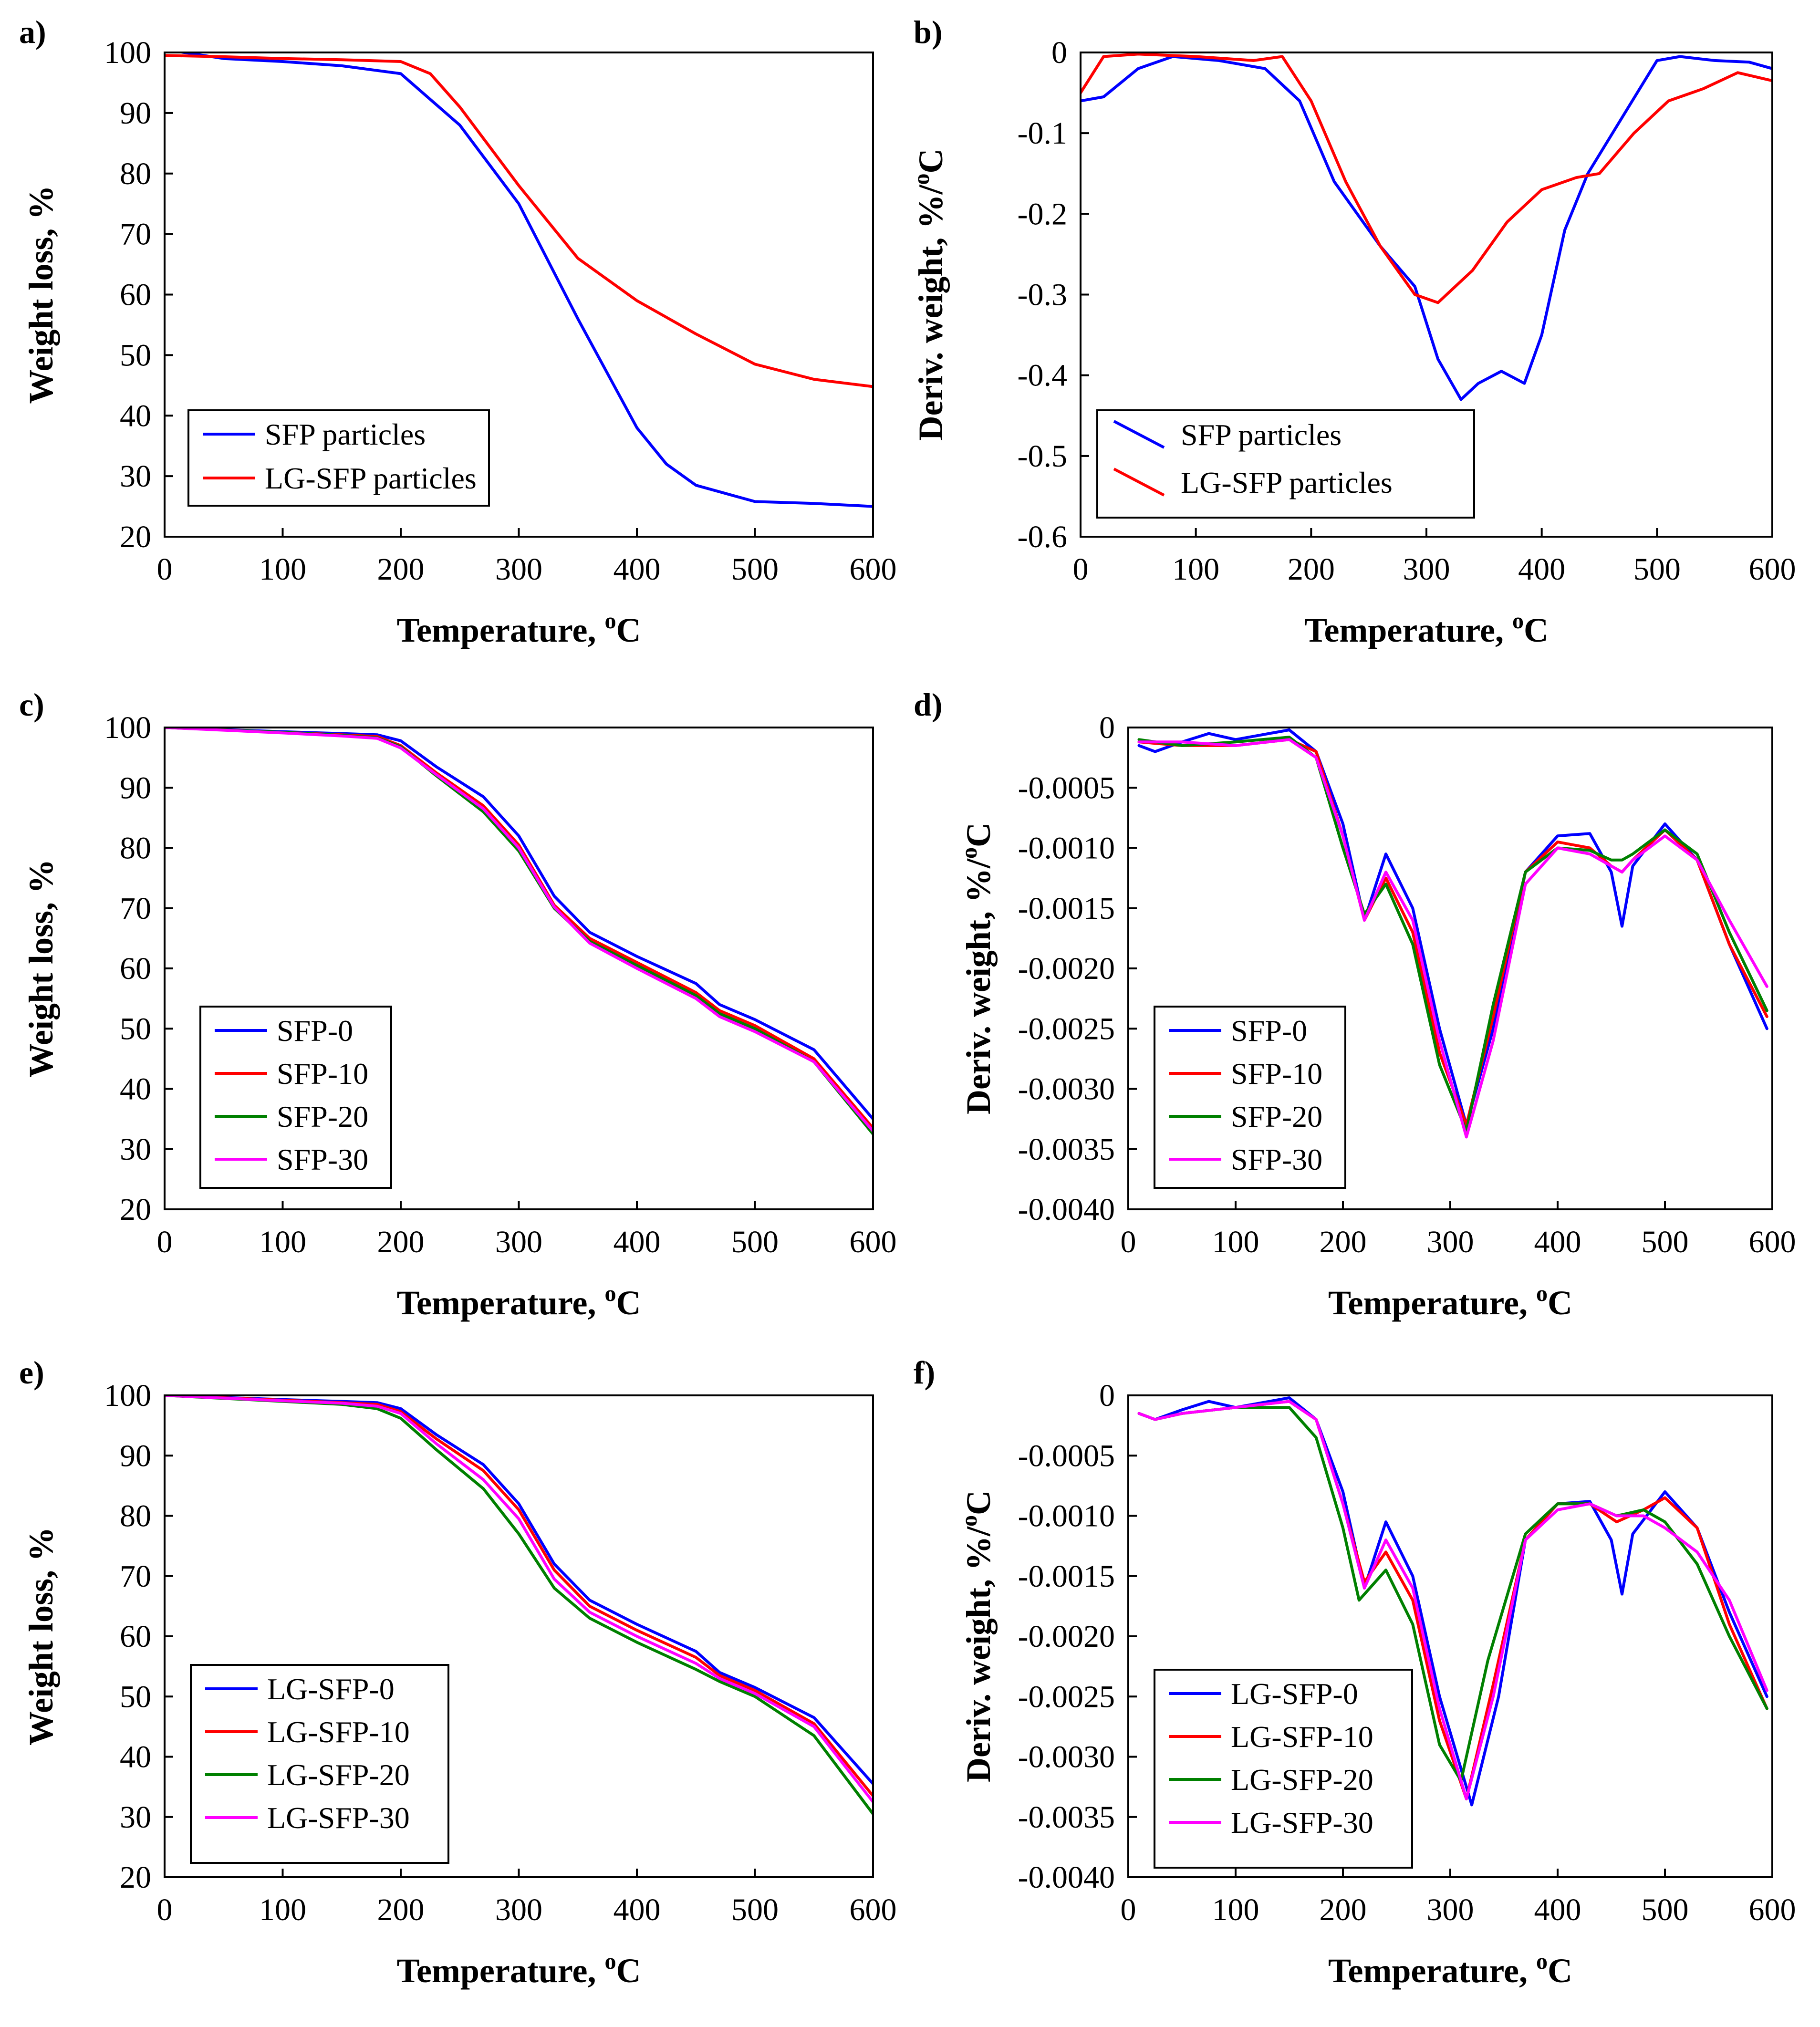 Image resolution: width=1820 pixels, height=2027 pixels. Describe the element at coordinates (323, 1159) in the screenshot. I see `legend-label: SFP-30` at that location.